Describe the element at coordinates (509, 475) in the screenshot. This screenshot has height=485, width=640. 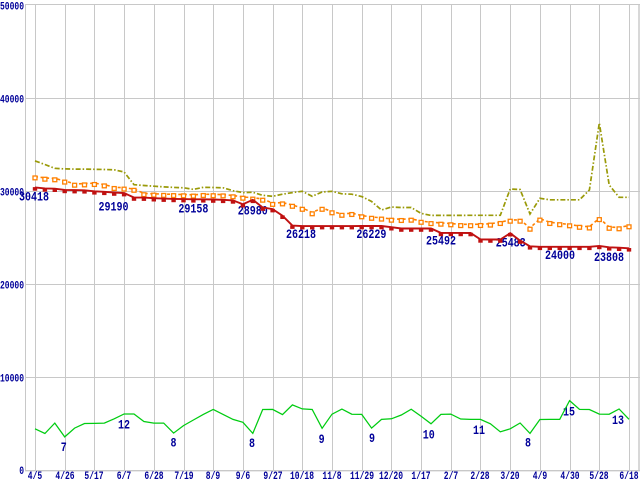
I see `svg-text: 3/20` at that location.